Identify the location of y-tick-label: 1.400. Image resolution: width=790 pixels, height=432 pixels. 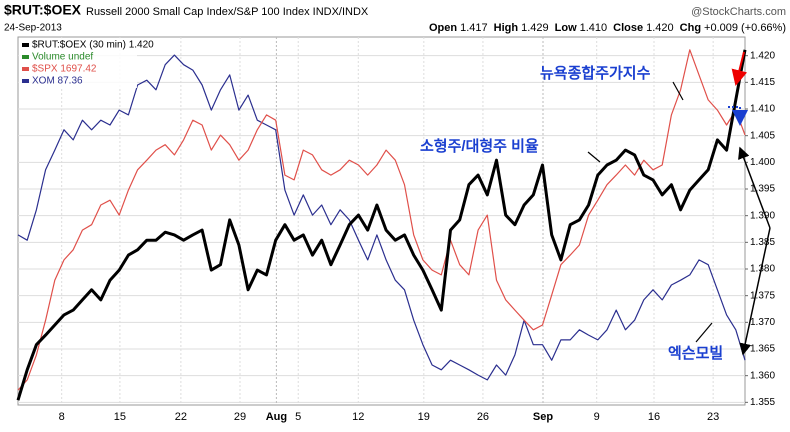
(762, 162).